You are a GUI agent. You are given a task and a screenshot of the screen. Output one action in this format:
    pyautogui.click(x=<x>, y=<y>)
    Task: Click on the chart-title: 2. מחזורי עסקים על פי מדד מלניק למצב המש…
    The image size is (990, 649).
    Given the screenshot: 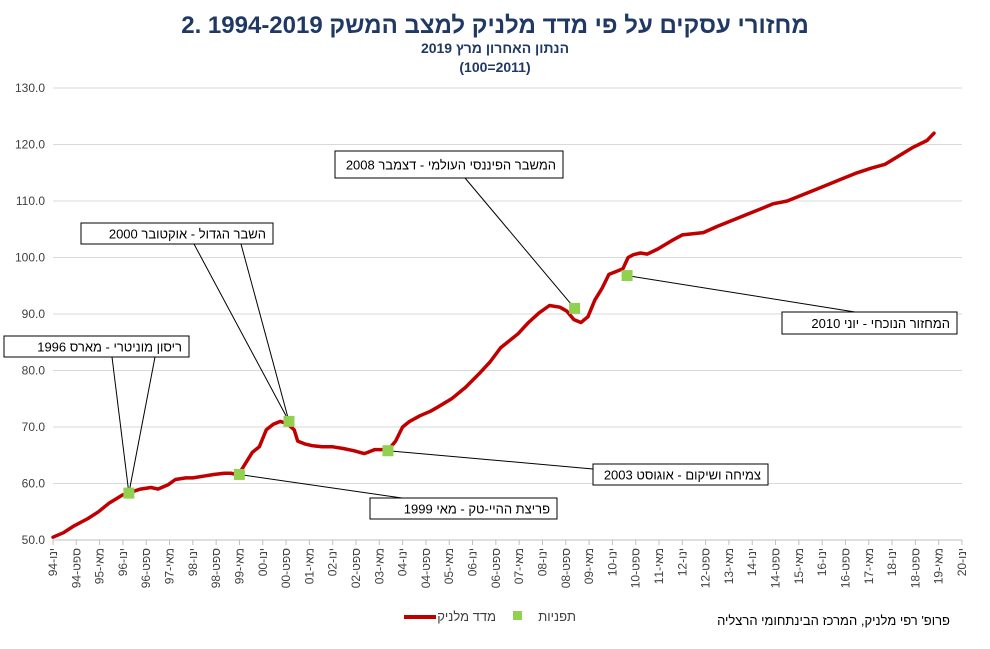 What is the action you would take?
    pyautogui.click(x=495, y=25)
    